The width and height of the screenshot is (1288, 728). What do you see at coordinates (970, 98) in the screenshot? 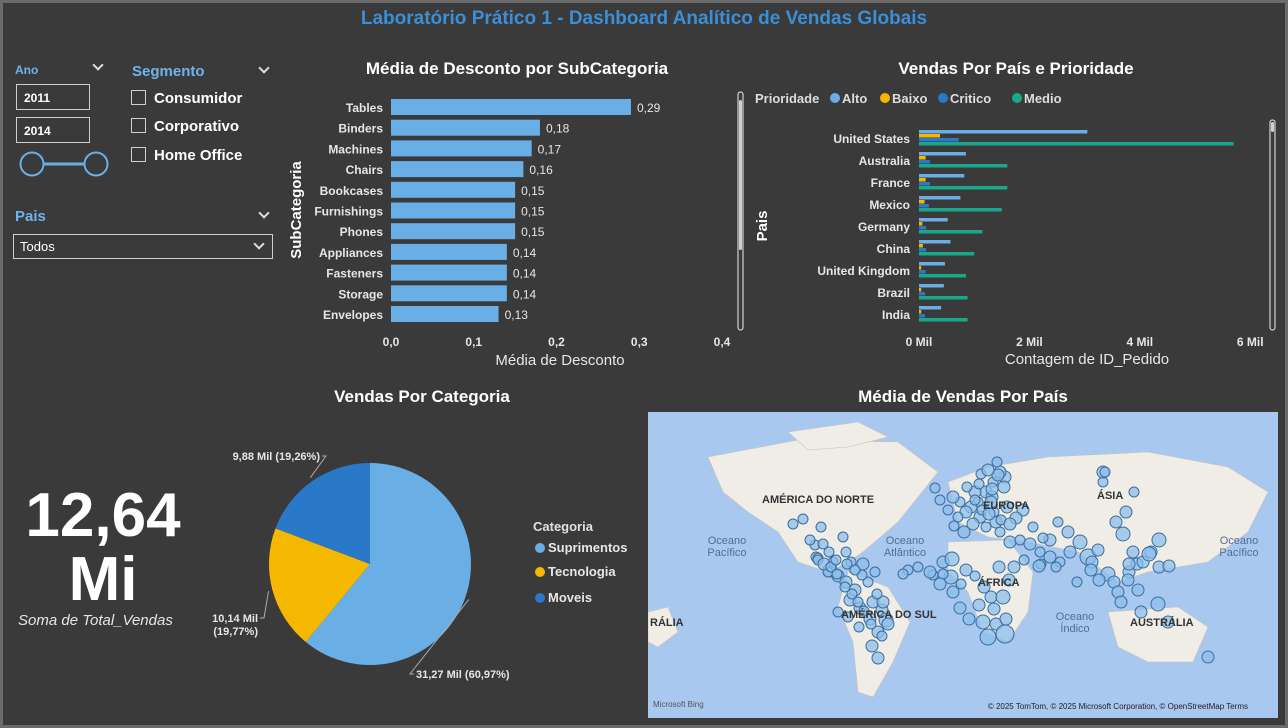
I see `legend-item-label: Critico` at bounding box center [970, 98].